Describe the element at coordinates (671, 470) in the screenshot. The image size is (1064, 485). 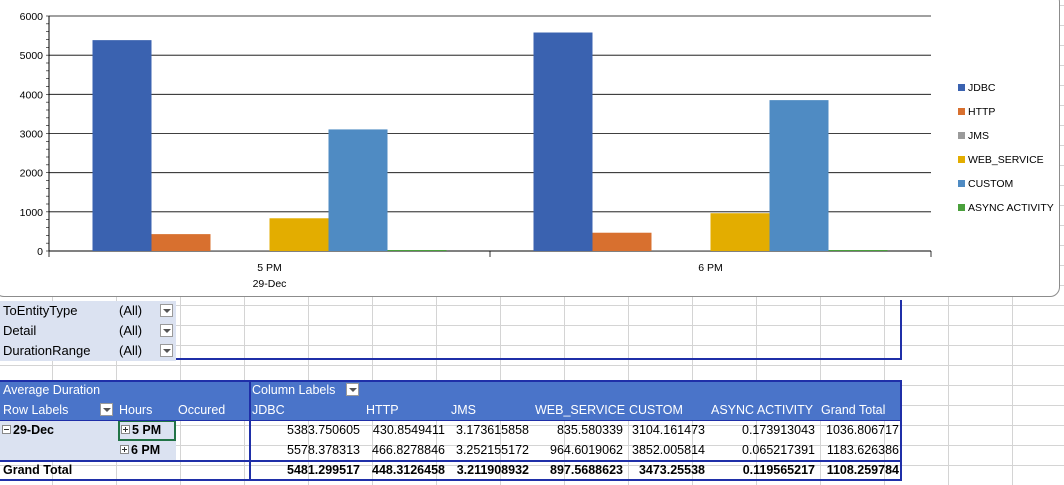
I see `grand-total-cell: 3473.25538` at that location.